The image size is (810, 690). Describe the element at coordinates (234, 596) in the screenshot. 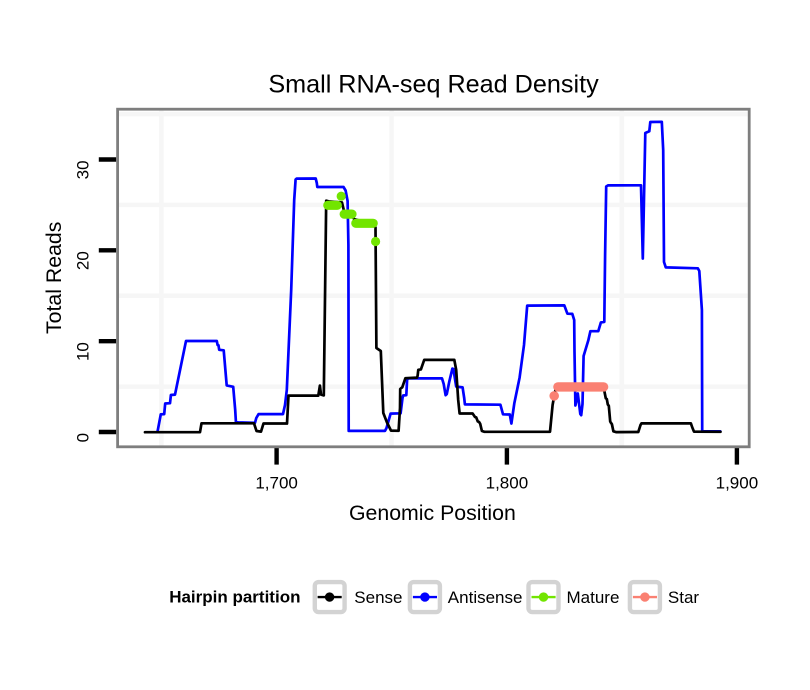

I see `svg-text: Hairpin partition` at that location.